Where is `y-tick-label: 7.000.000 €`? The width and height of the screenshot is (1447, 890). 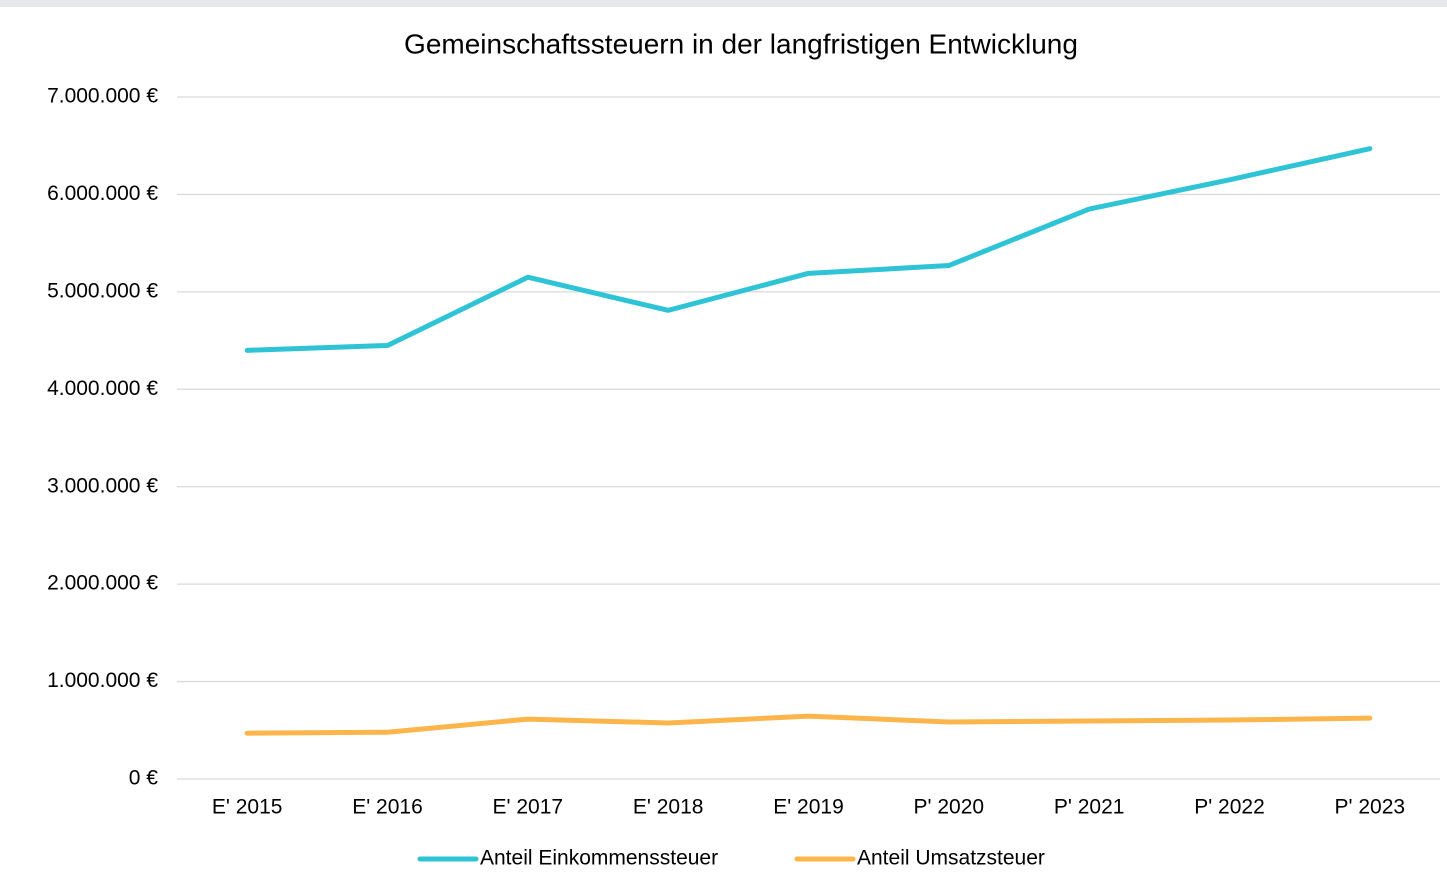
y-tick-label: 7.000.000 € is located at coordinates (102, 96).